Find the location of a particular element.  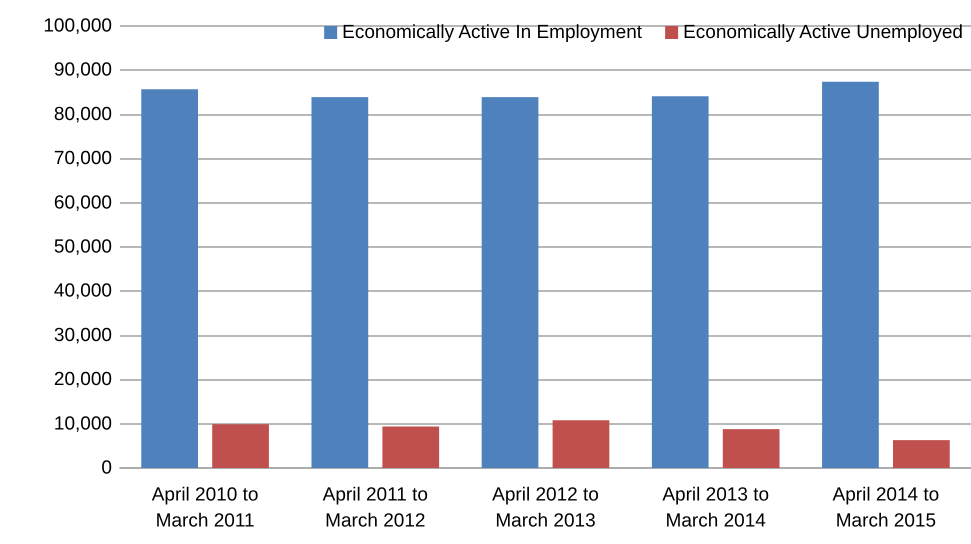

y-tick-label: 70,000 is located at coordinates (83, 159).